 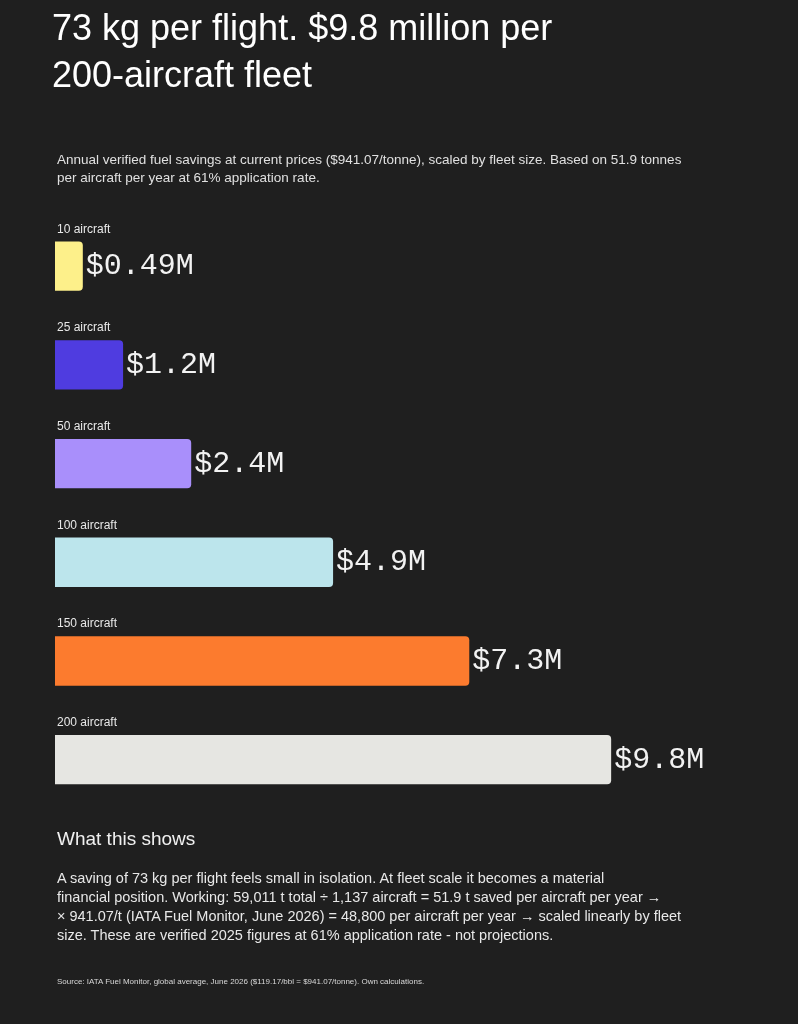 I want to click on chart-subtitle: Annual verified fuel savings at current prices ($941.07/tonne), scaled by fleet size. Based on 51.9 tonnes per aircraft per year at 61% application rate., so click(x=369, y=168).